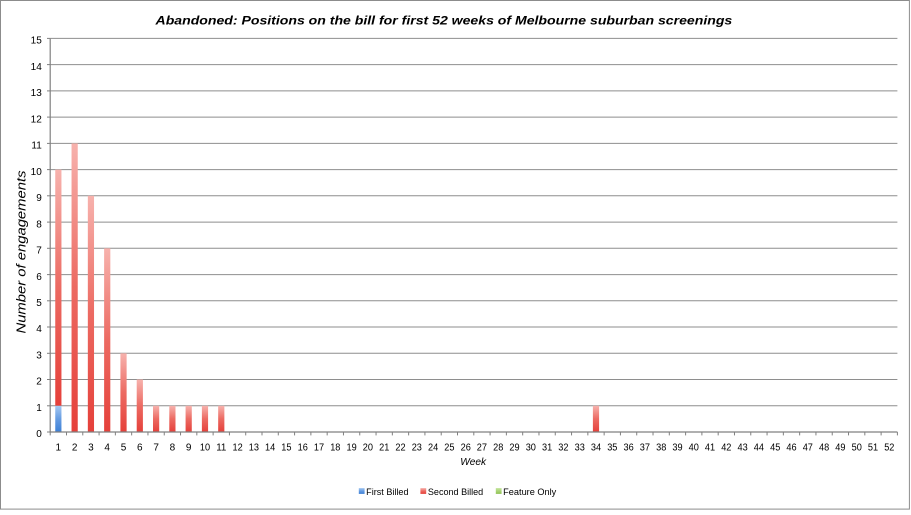 This screenshot has height=515, width=911. I want to click on svg-text: Week, so click(473, 462).